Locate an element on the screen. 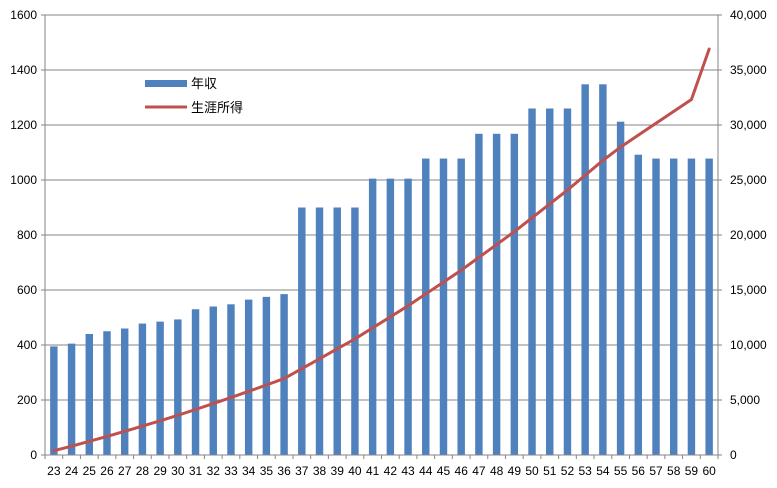  right-tick-label: 15,000 is located at coordinates (748, 290).